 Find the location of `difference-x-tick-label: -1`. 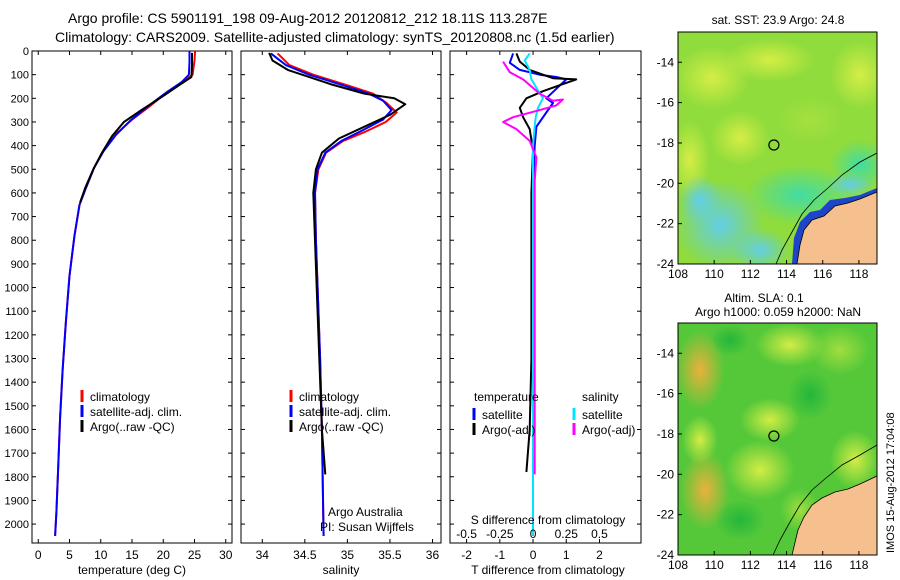

difference-x-tick-label: -1 is located at coordinates (499, 555).